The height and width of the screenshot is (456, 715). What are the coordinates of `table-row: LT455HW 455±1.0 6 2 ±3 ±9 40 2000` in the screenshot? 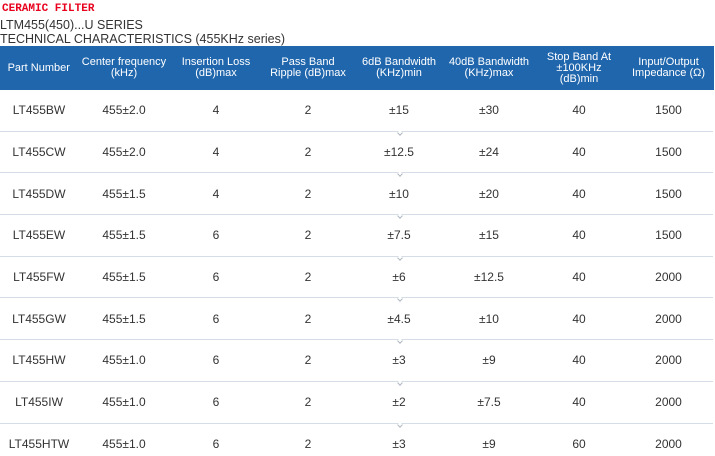 It's located at (356, 362).